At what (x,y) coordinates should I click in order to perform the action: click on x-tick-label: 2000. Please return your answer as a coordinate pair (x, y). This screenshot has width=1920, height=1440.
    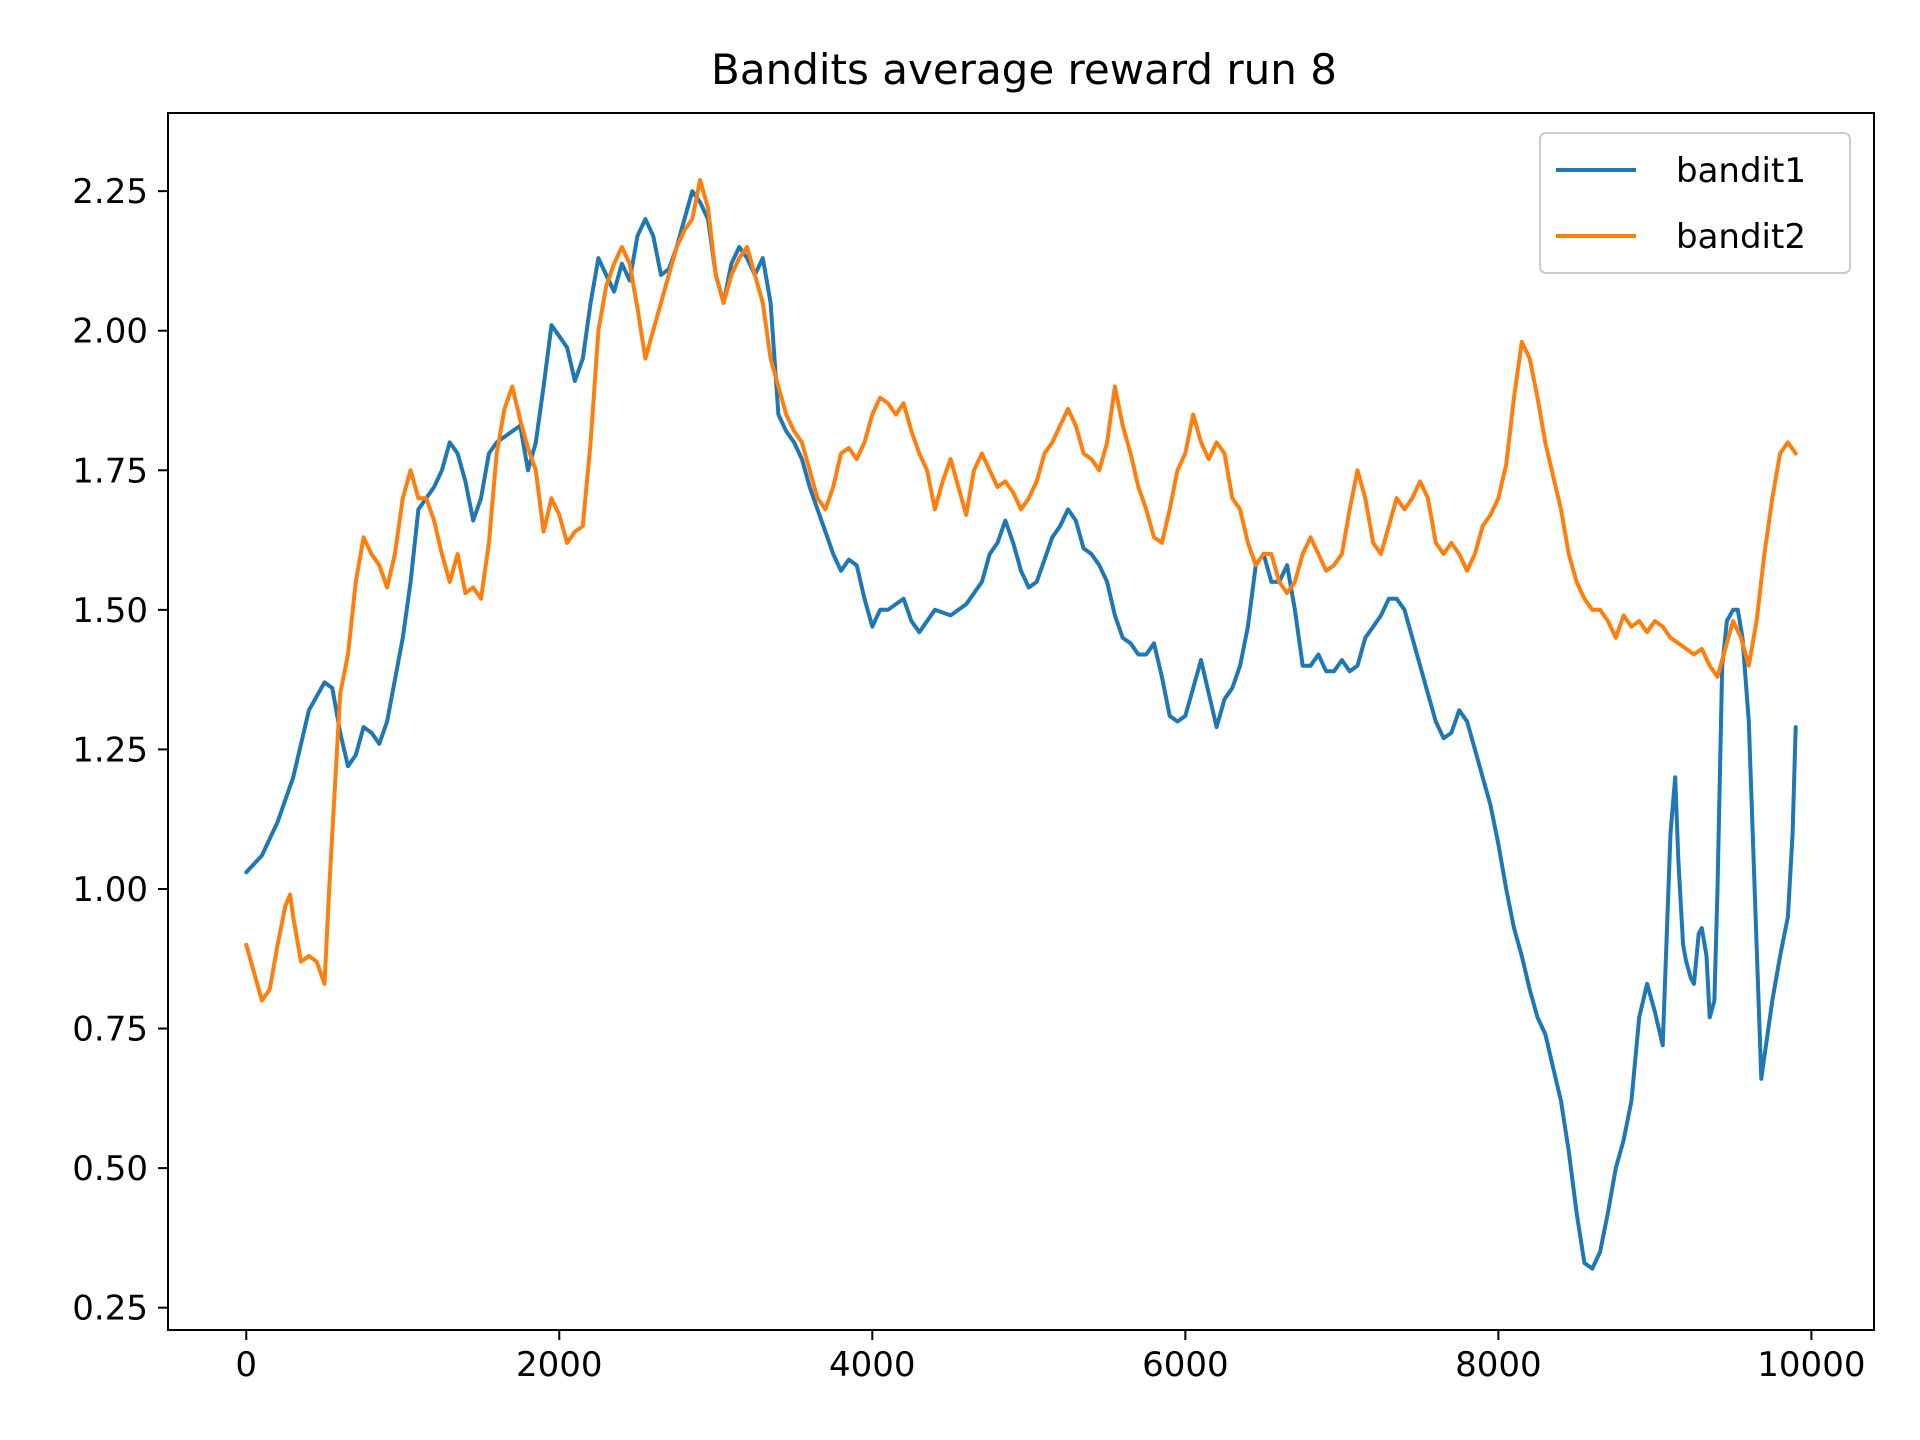
    Looking at the image, I should click on (559, 1365).